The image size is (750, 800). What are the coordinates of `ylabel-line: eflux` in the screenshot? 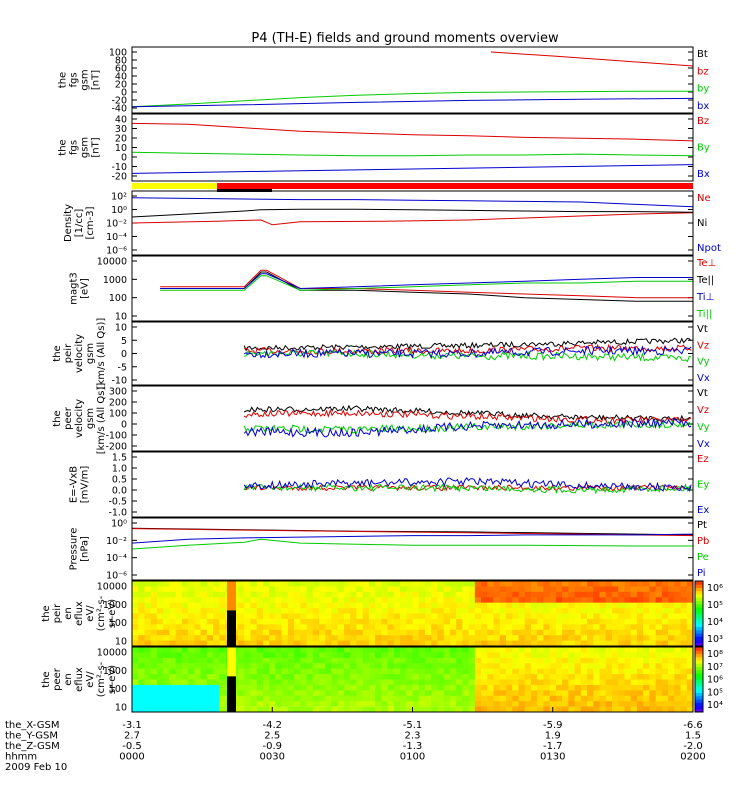 It's located at (79, 679).